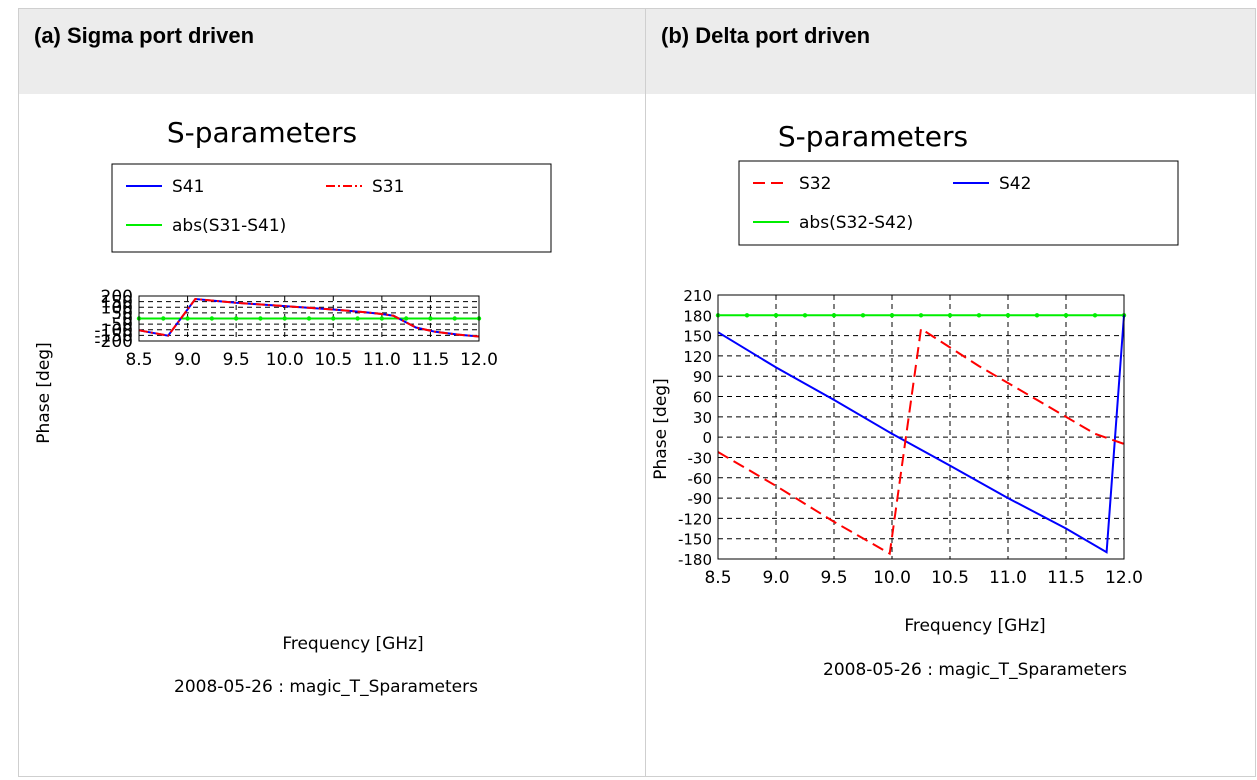 Image resolution: width=1257 pixels, height=780 pixels. What do you see at coordinates (702, 418) in the screenshot?
I see `y-tick-label: 30` at bounding box center [702, 418].